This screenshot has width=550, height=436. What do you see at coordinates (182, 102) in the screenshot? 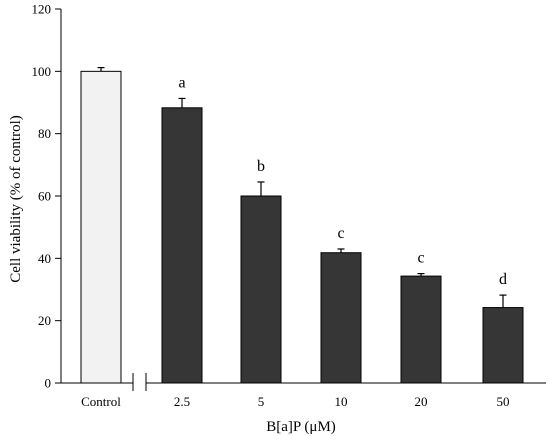
I see `error-bar-2.5` at bounding box center [182, 102].